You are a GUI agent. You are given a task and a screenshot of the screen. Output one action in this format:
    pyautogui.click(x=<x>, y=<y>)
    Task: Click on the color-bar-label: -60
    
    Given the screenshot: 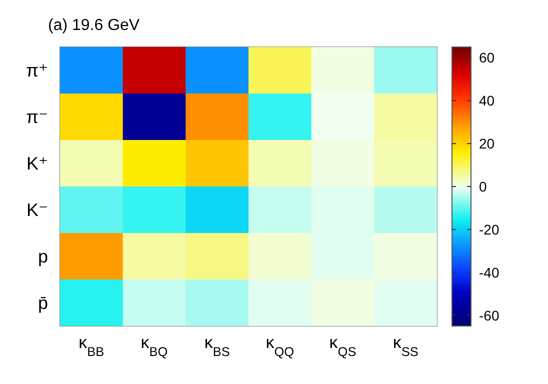 What is the action you would take?
    pyautogui.click(x=489, y=315)
    